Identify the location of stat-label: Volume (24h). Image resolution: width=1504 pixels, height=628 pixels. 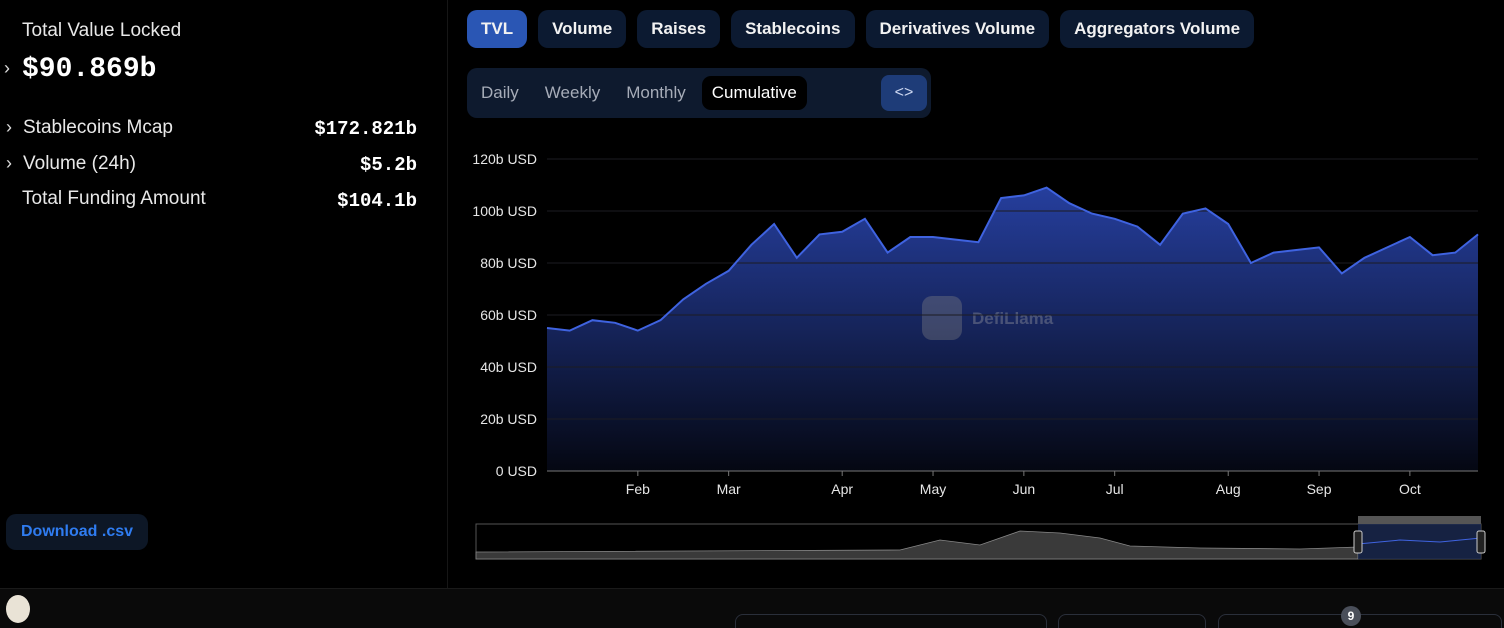
(80, 163).